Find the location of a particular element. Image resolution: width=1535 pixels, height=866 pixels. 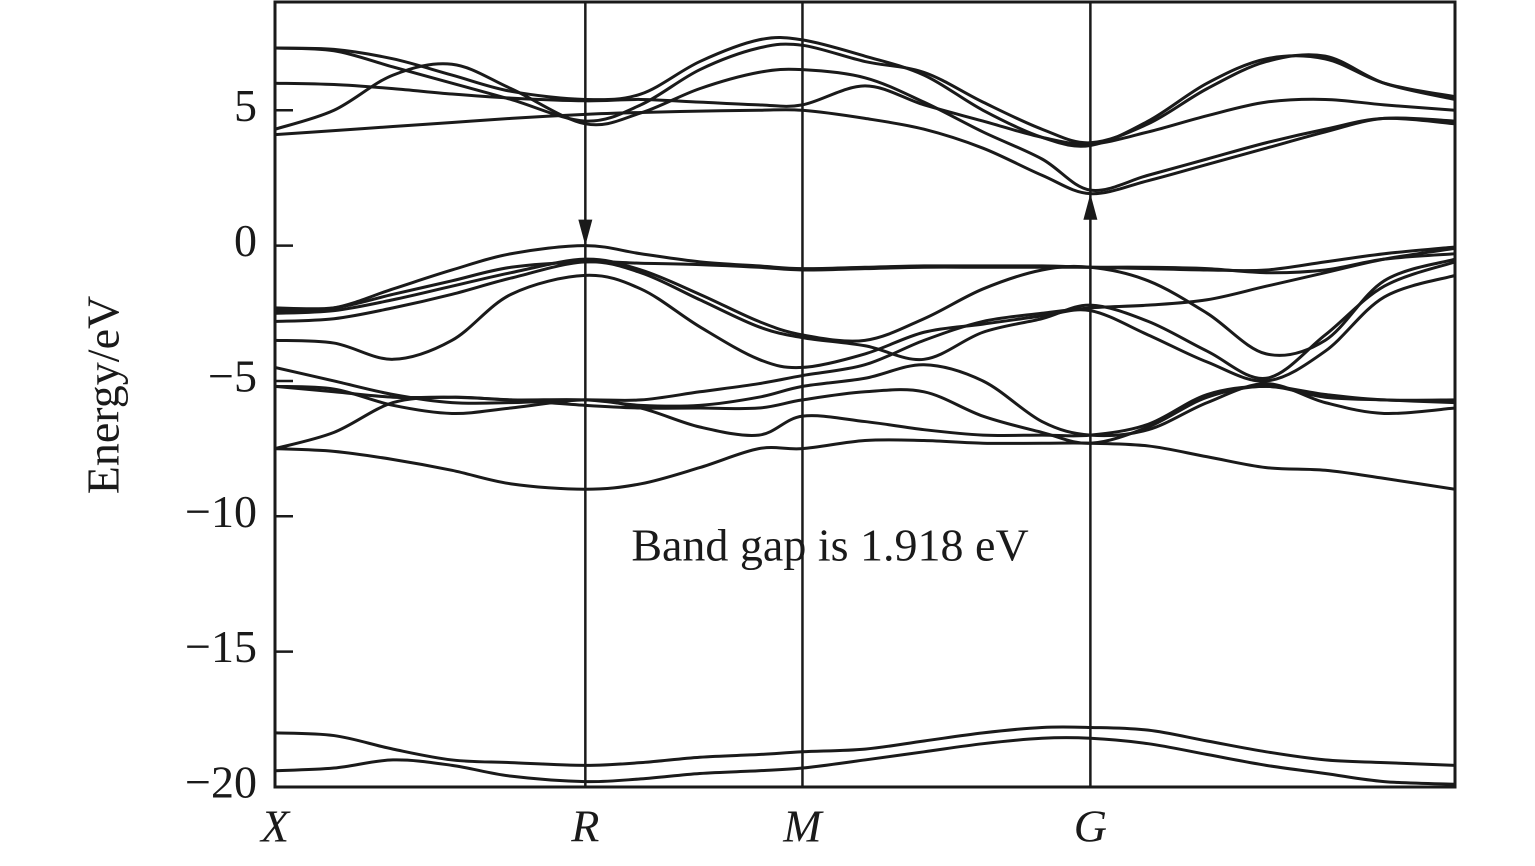

y-tick-label: −20 is located at coordinates (221, 782).